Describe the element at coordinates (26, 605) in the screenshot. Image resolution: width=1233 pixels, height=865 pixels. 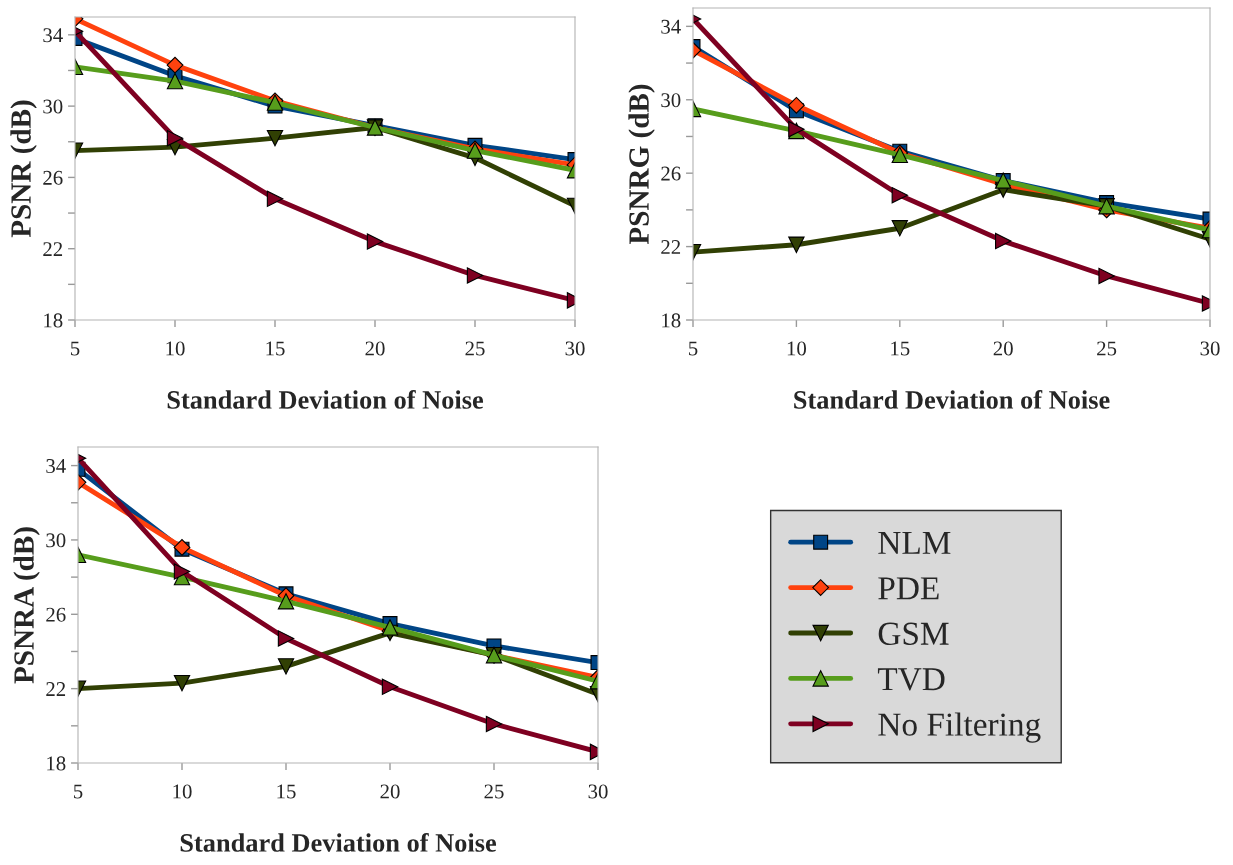
I see `y-axis-title: PSNRA (dB)` at that location.